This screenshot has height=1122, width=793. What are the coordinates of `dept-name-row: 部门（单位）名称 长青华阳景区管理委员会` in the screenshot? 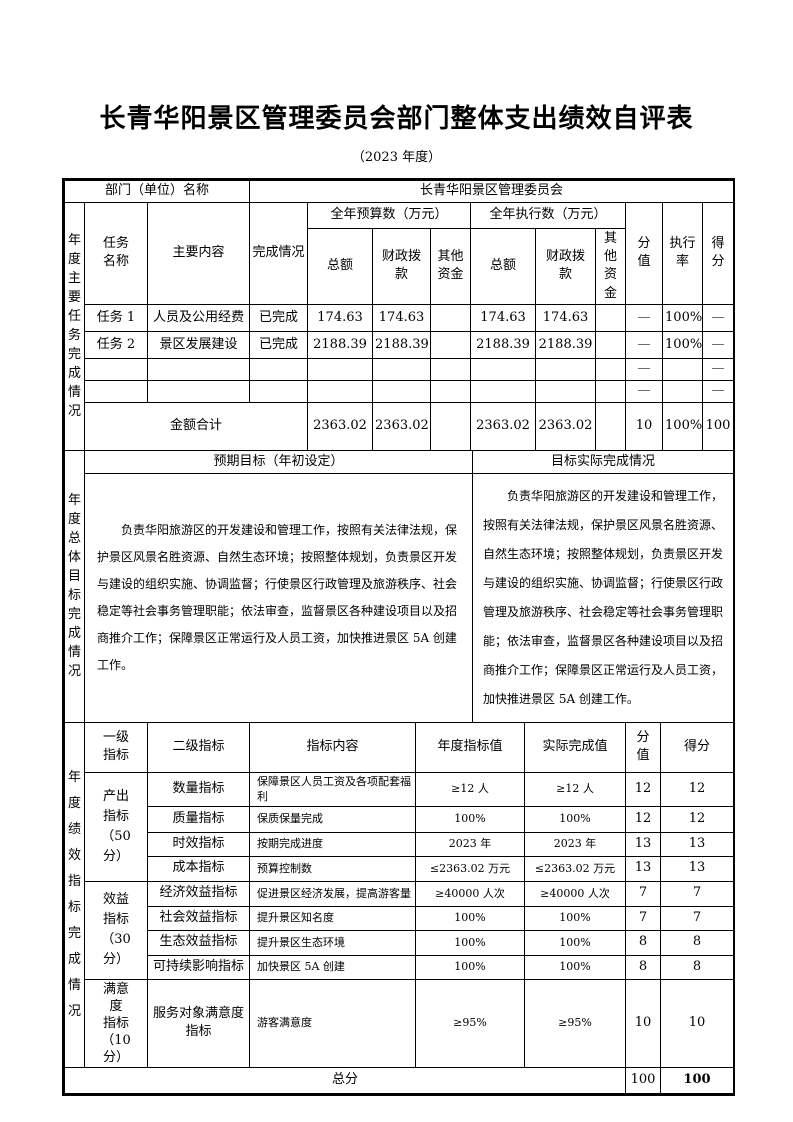 It's located at (399, 191).